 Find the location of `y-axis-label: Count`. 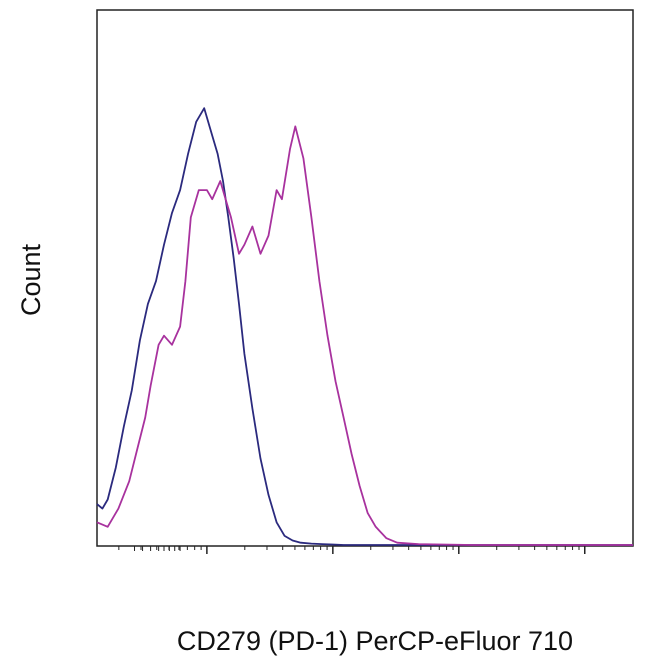

y-axis-label: Count is located at coordinates (31, 279).